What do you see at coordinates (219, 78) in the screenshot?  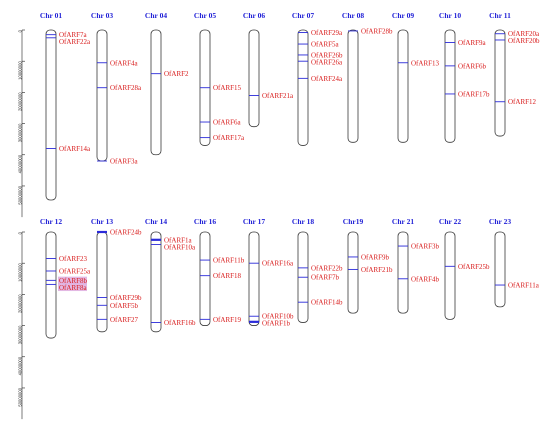 I see `chromosome: Chr 05 OfARF15 OfARF6a OfARF17a` at bounding box center [219, 78].